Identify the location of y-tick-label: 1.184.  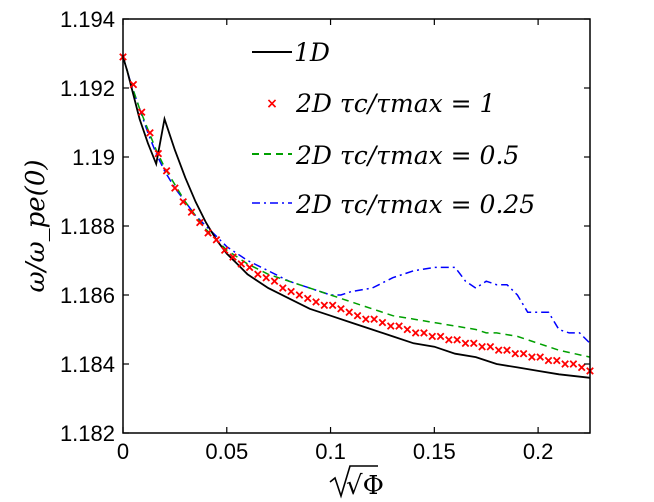
(87, 364).